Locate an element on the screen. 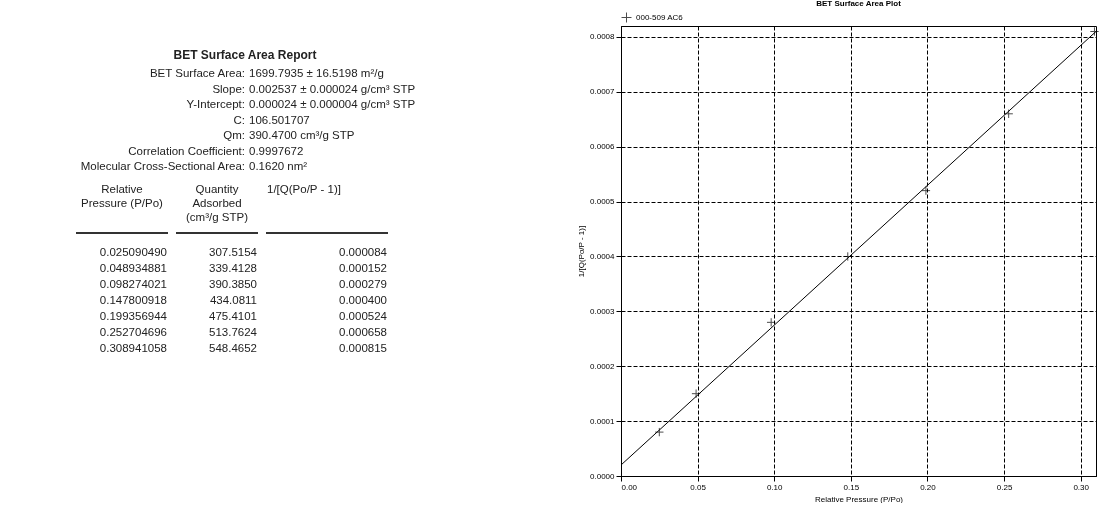 This screenshot has width=1115, height=507. text: 307.5154 is located at coordinates (233, 251).